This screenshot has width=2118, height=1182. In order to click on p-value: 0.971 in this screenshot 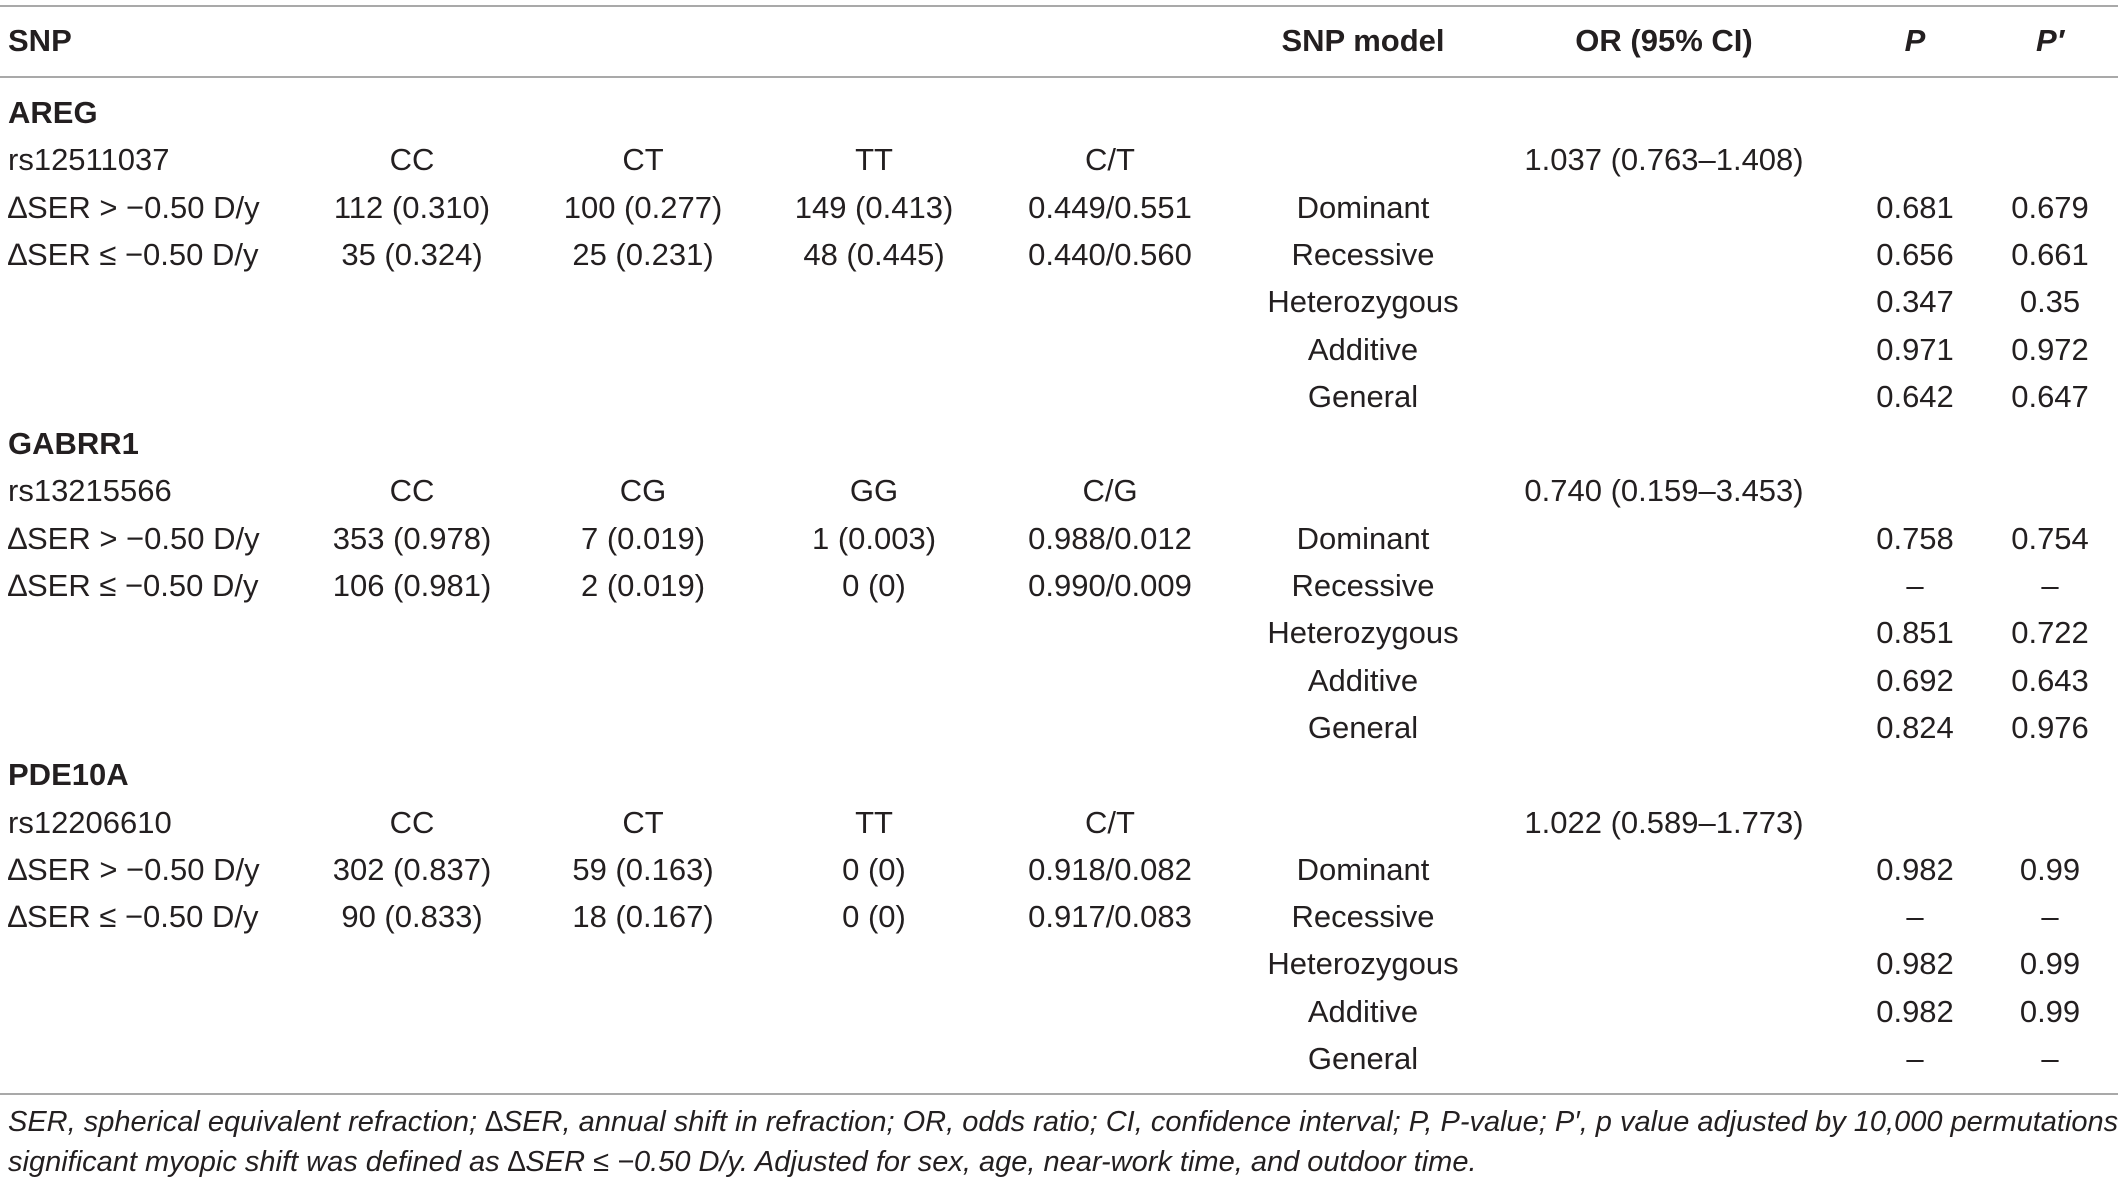, I will do `click(1915, 349)`.